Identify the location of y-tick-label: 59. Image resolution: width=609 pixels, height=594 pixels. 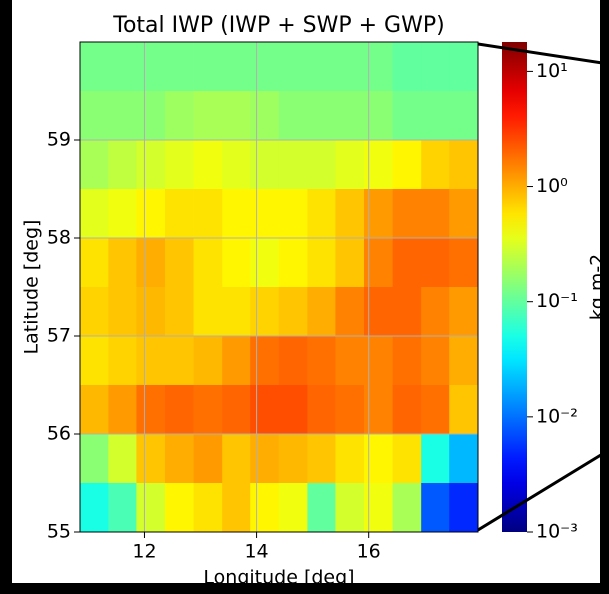
(59, 140).